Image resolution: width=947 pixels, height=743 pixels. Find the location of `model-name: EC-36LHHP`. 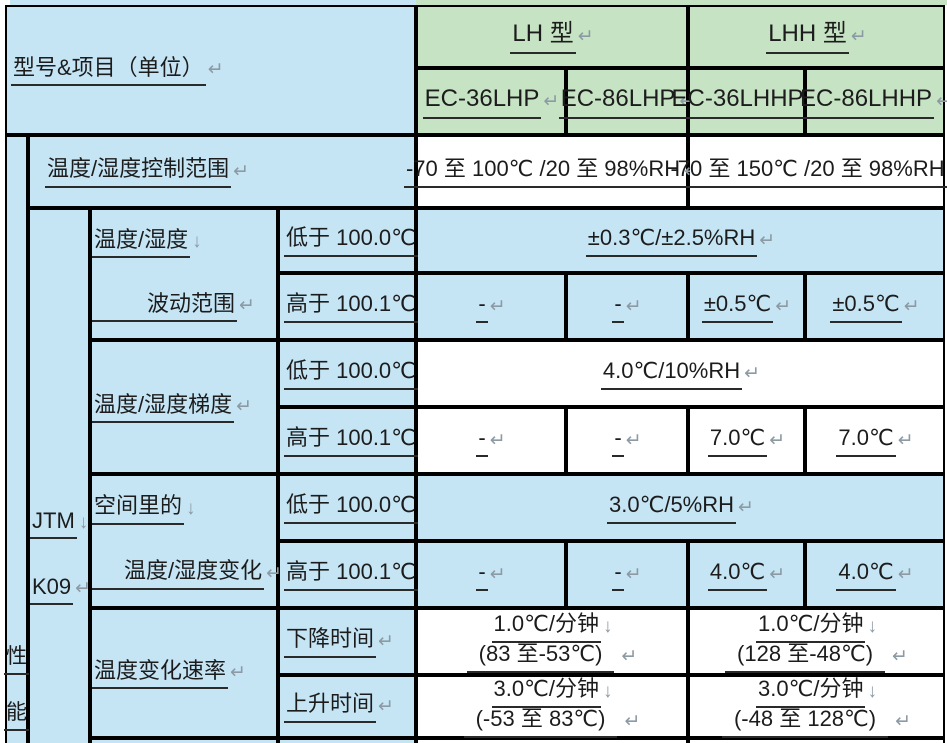

model-name: EC-36LHHP is located at coordinates (737, 101).